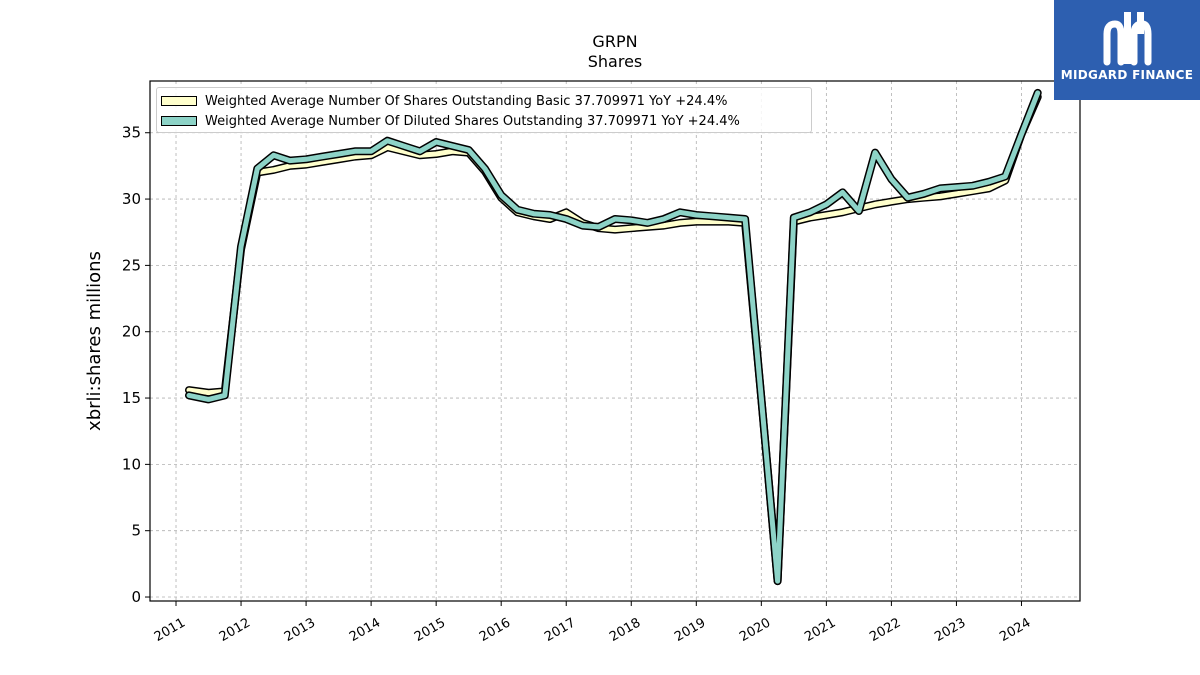 This screenshot has height=675, width=1200. I want to click on x-tick-label: 2021, so click(820, 630).